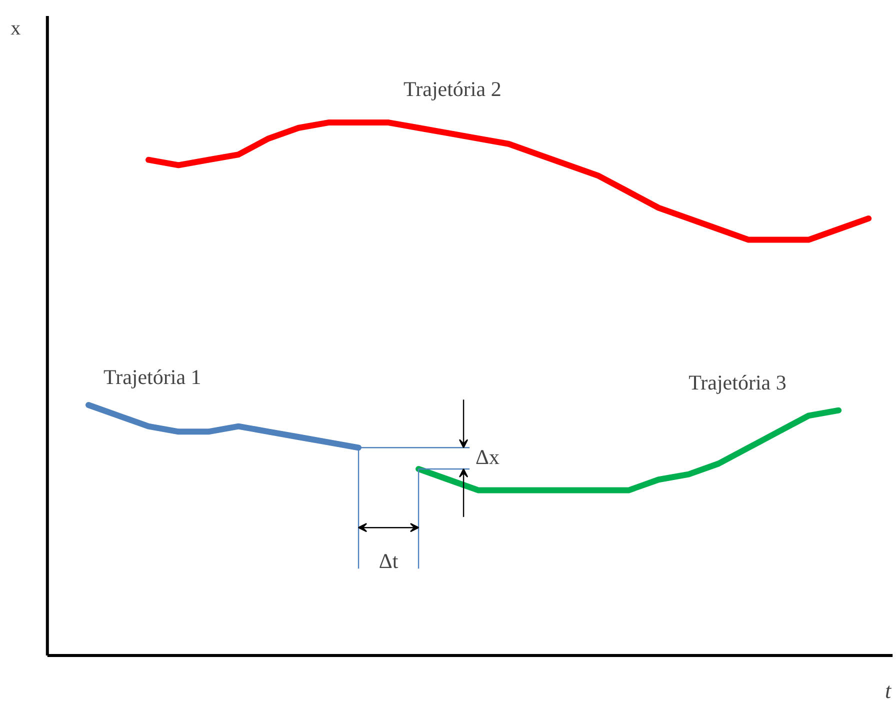 This screenshot has width=896, height=706. What do you see at coordinates (888, 691) in the screenshot?
I see `x-axis-title: t` at bounding box center [888, 691].